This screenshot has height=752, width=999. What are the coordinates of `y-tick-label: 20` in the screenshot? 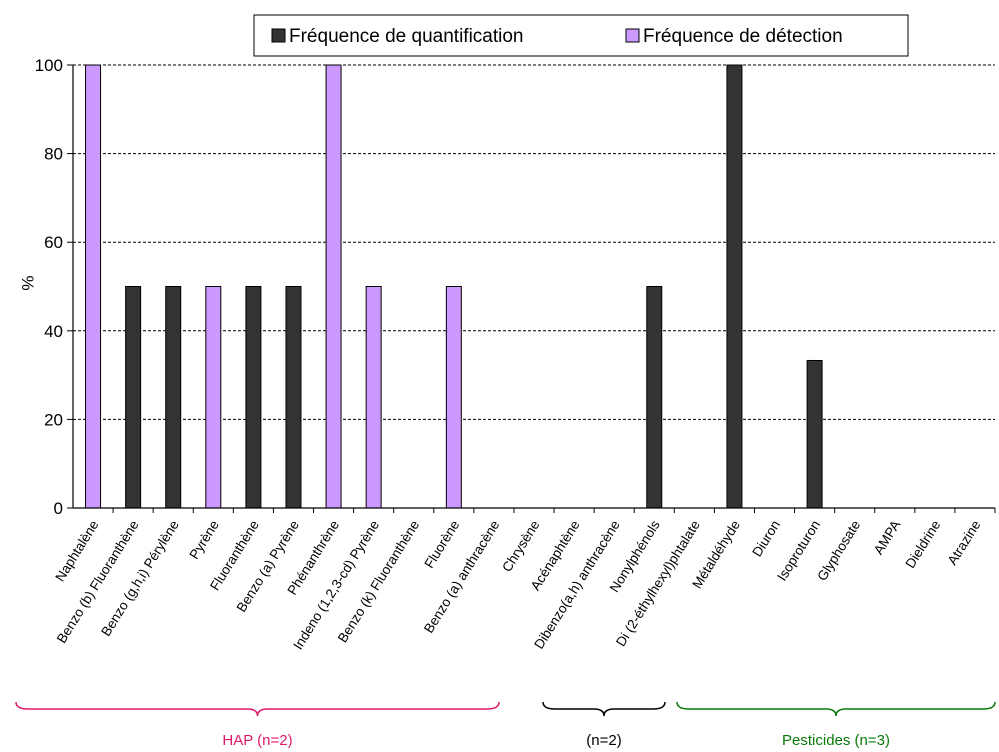 It's located at (53, 419).